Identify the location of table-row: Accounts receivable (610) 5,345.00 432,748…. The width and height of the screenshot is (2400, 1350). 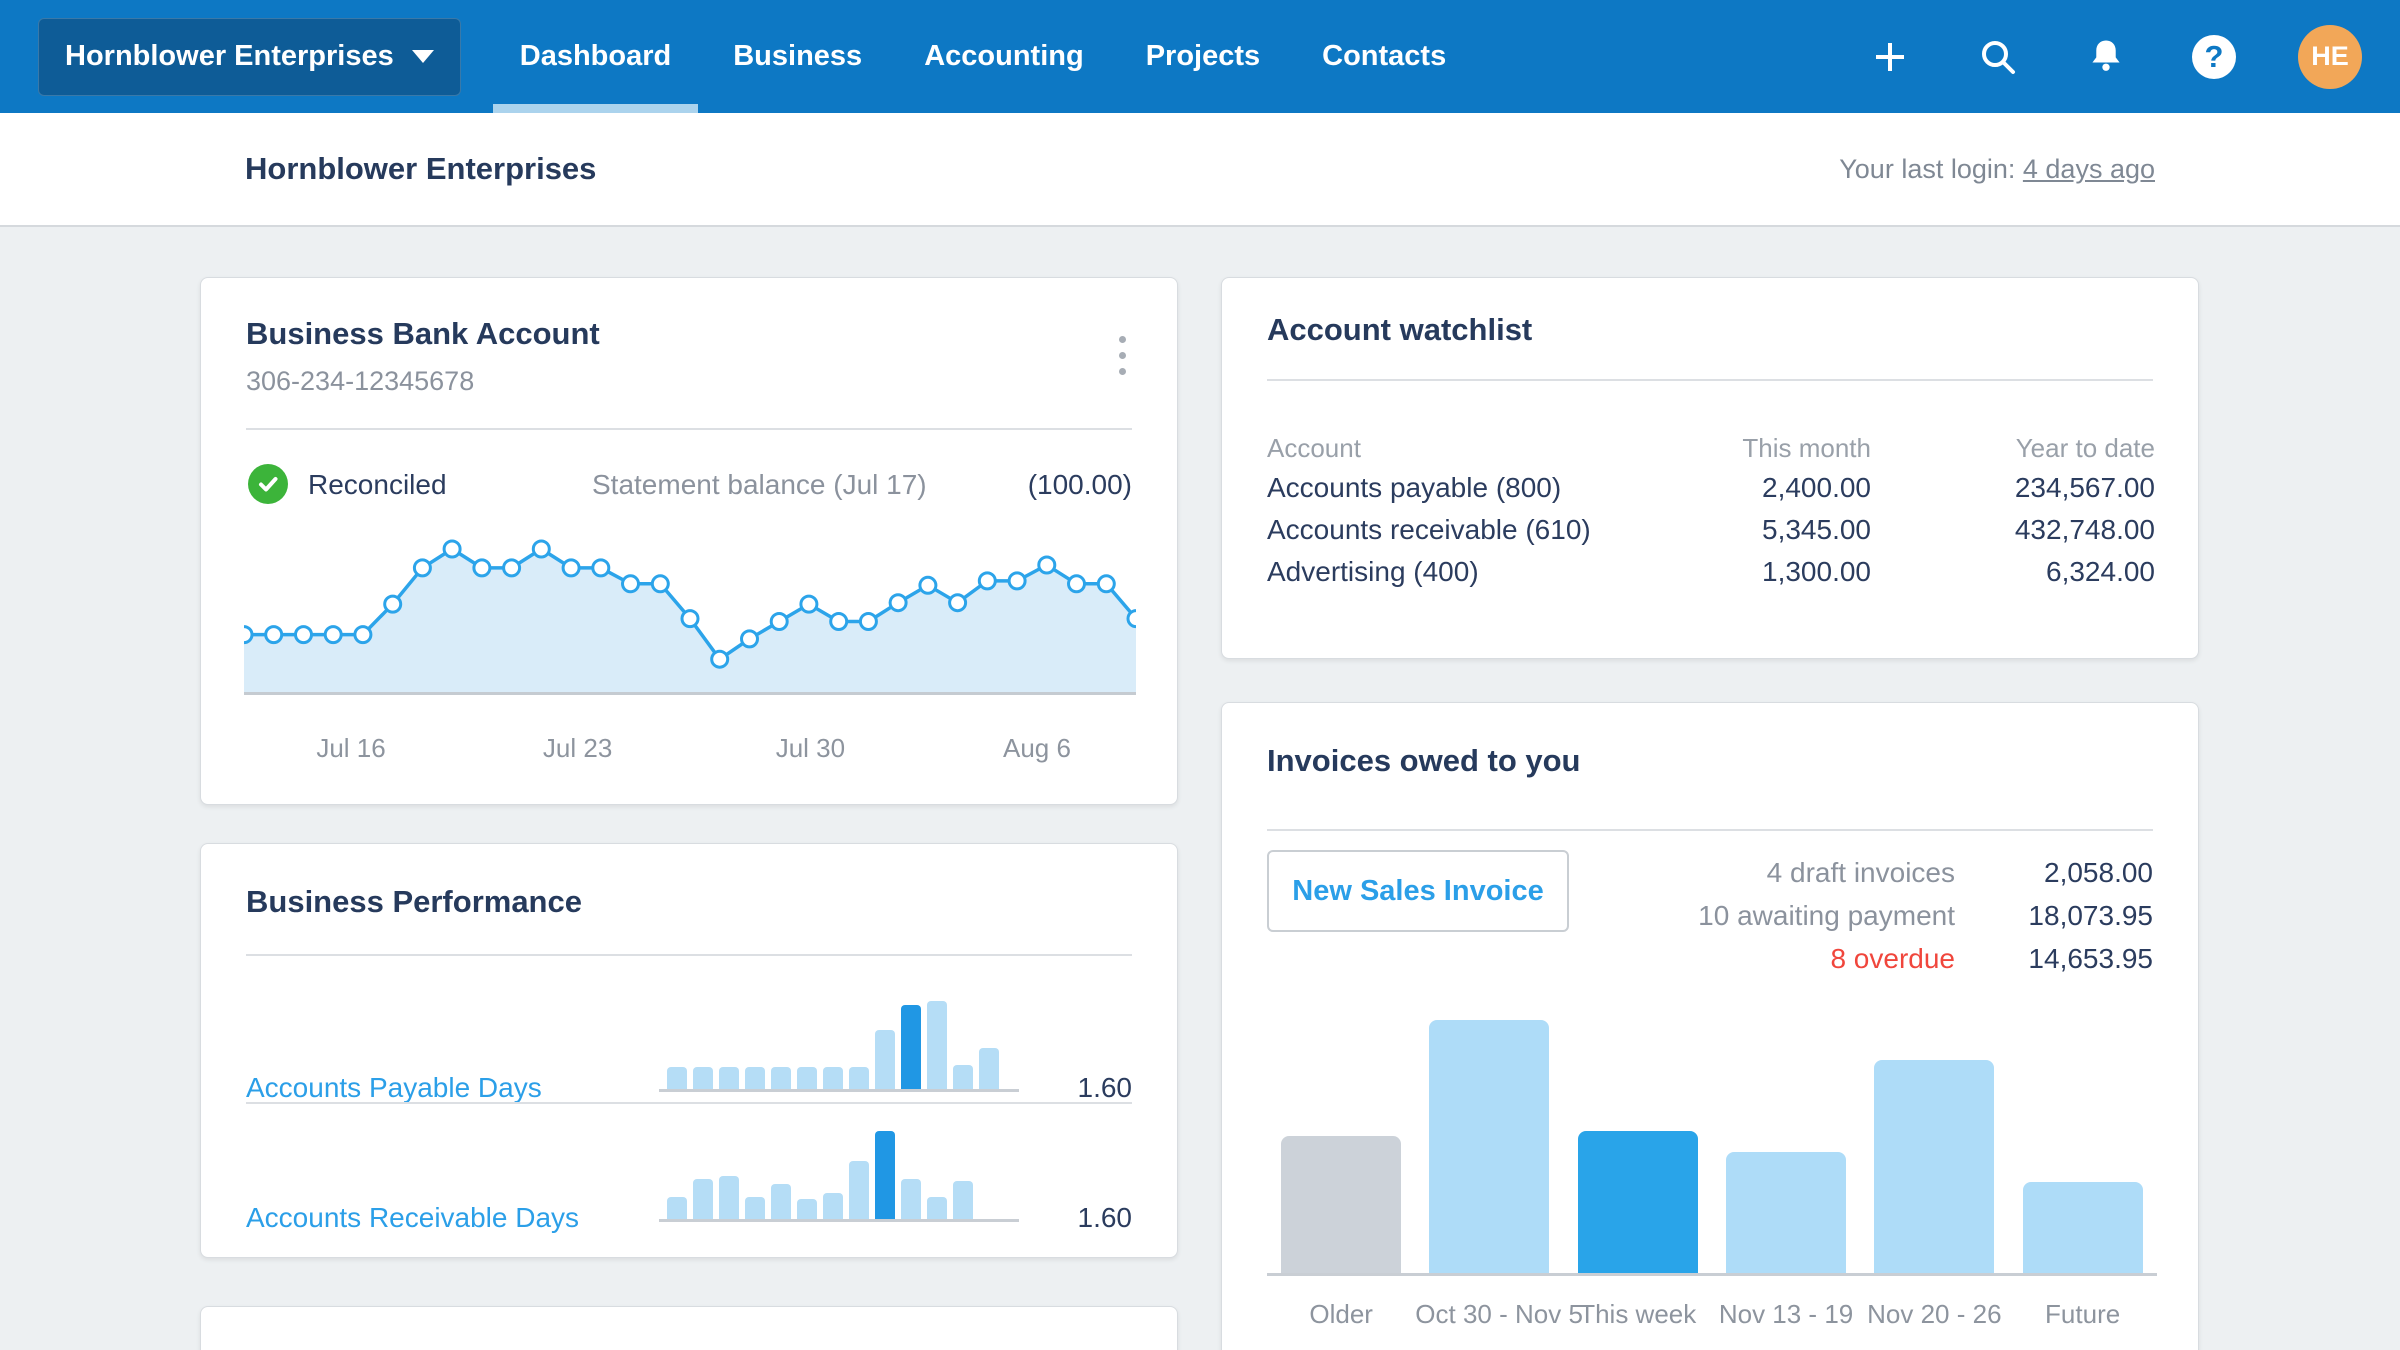
(1711, 530).